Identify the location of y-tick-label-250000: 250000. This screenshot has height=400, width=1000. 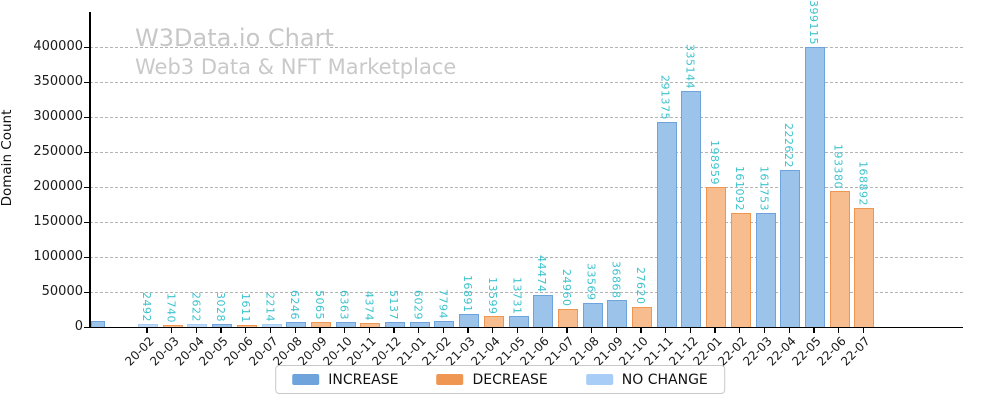
(58, 151).